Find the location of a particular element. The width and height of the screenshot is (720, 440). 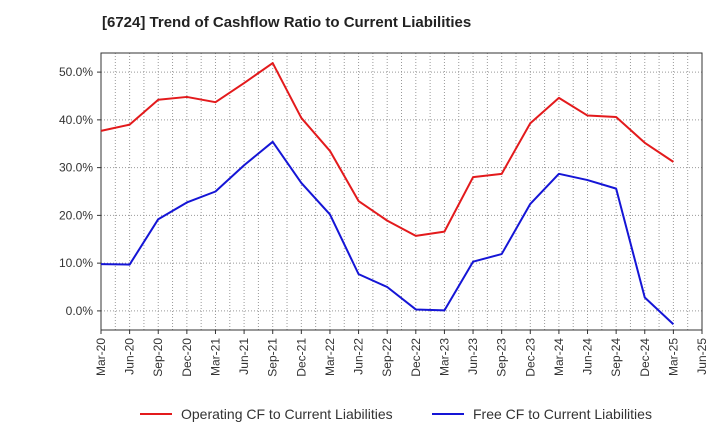

x-tick-label: Jun-23 is located at coordinates (473, 356).